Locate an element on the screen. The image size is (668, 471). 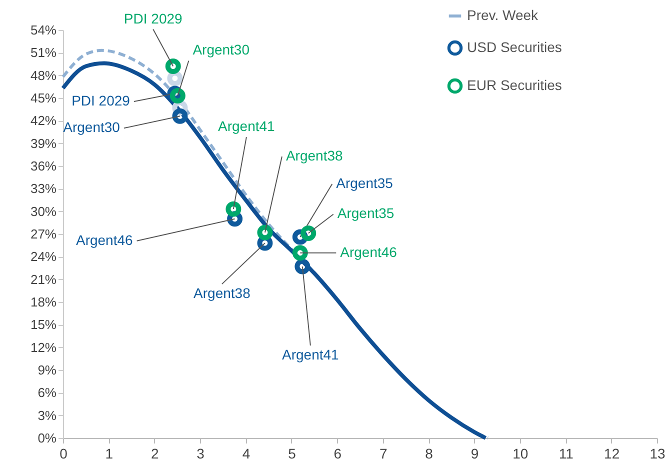
x-tick-label: 7 is located at coordinates (383, 454).